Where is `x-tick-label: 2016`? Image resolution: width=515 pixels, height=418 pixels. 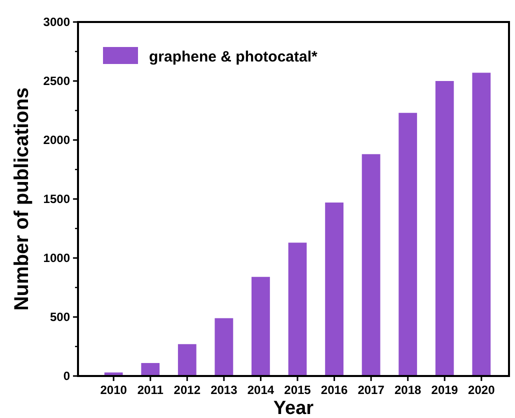 x-tick-label: 2016 is located at coordinates (334, 390).